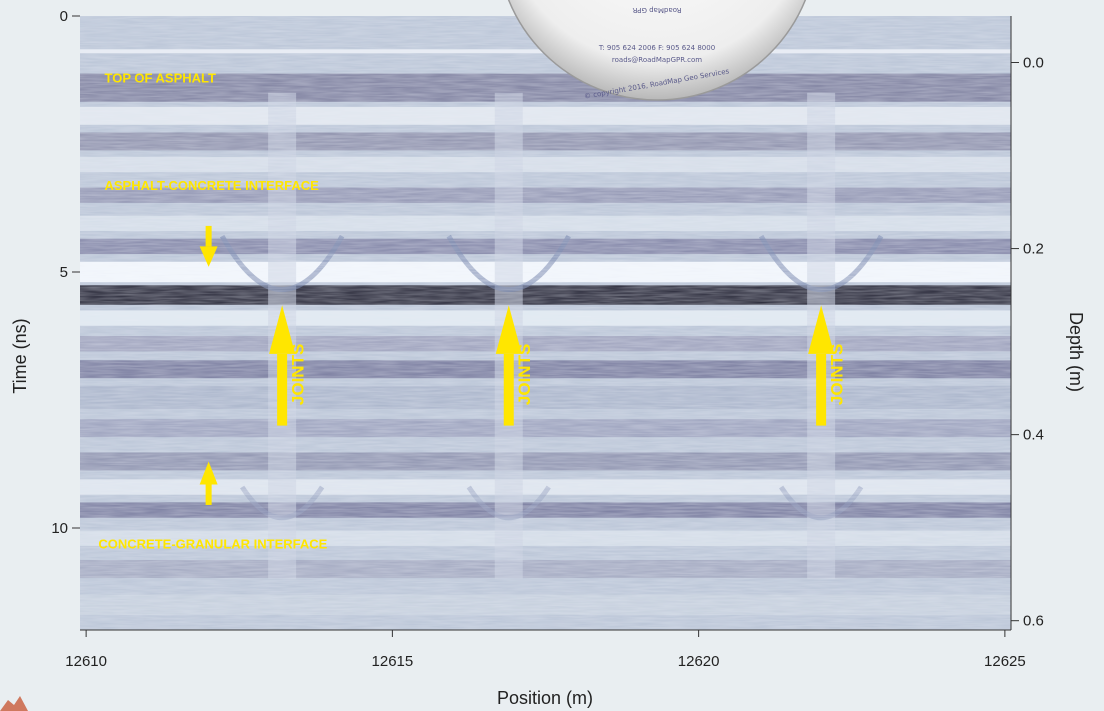  Describe the element at coordinates (545, 649) in the screenshot. I see `x-axis: 12610 12615 12620 12625` at that location.